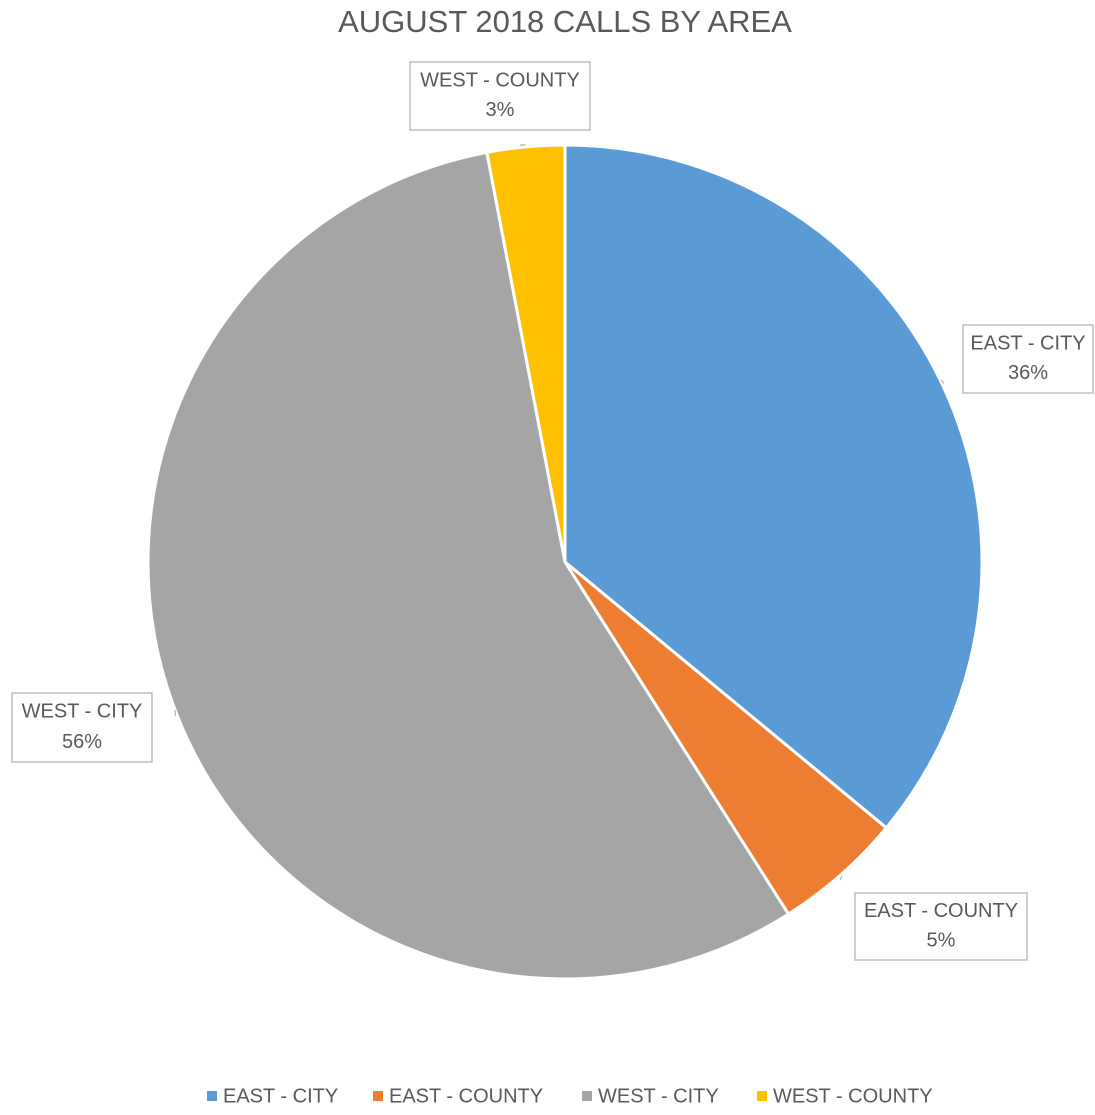 This screenshot has height=1115, width=1095. What do you see at coordinates (526, 353) in the screenshot?
I see `pie-slice` at bounding box center [526, 353].